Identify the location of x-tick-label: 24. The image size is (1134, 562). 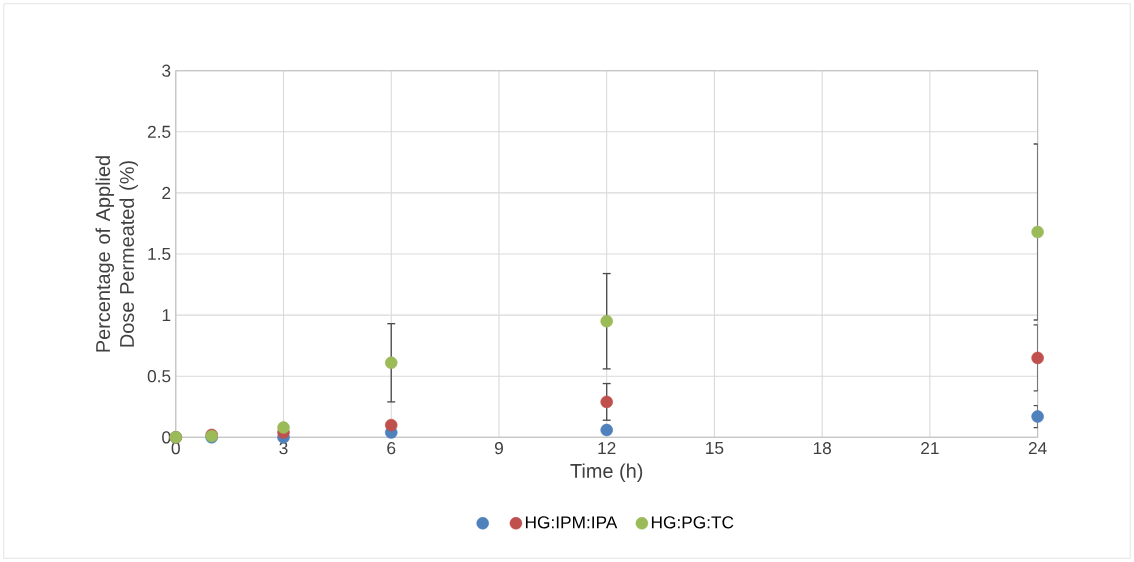
(1037, 448).